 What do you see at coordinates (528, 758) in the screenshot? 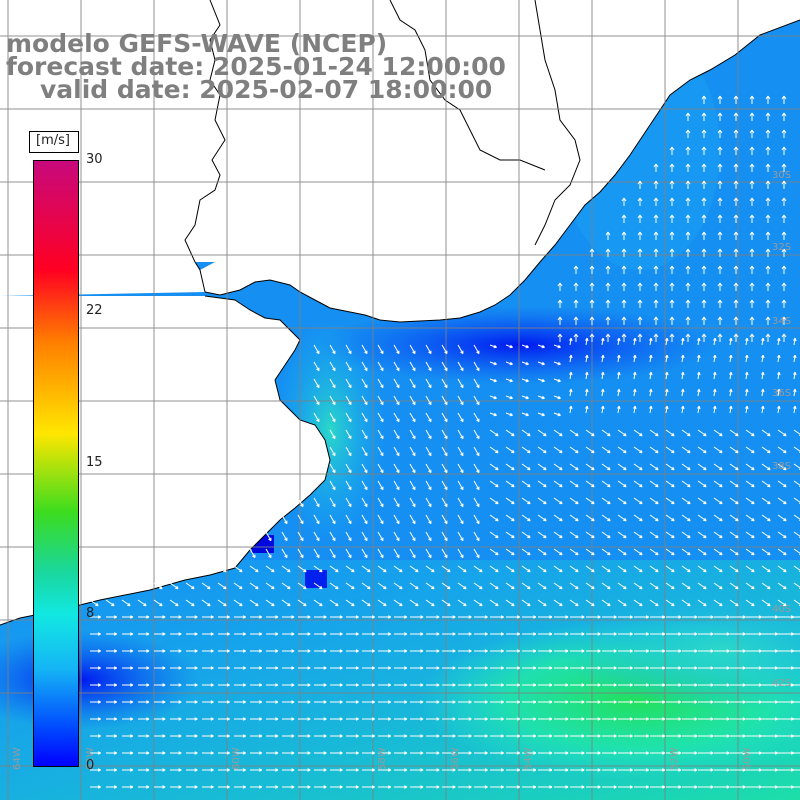
I see `lon-label: 54W` at bounding box center [528, 758].